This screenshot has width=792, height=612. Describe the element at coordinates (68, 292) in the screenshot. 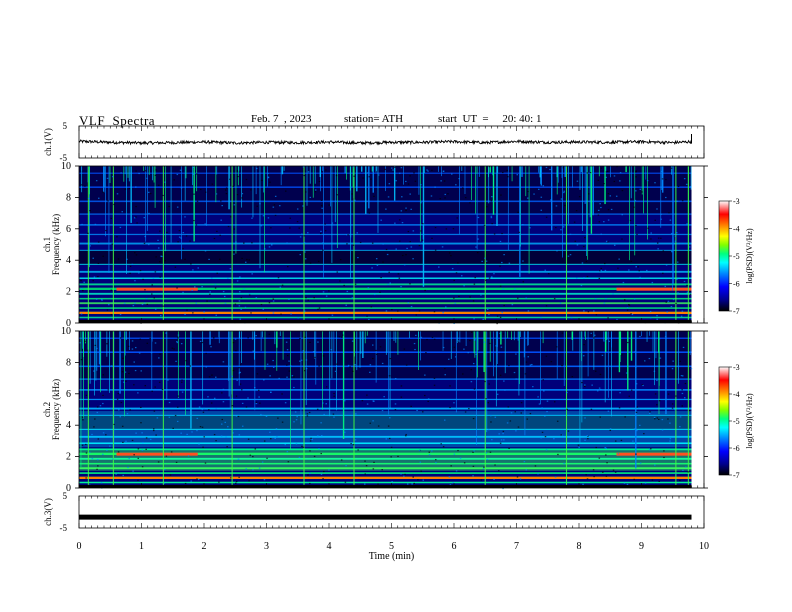

I see `ytick-label-ch1-spectrogram: 2` at that location.